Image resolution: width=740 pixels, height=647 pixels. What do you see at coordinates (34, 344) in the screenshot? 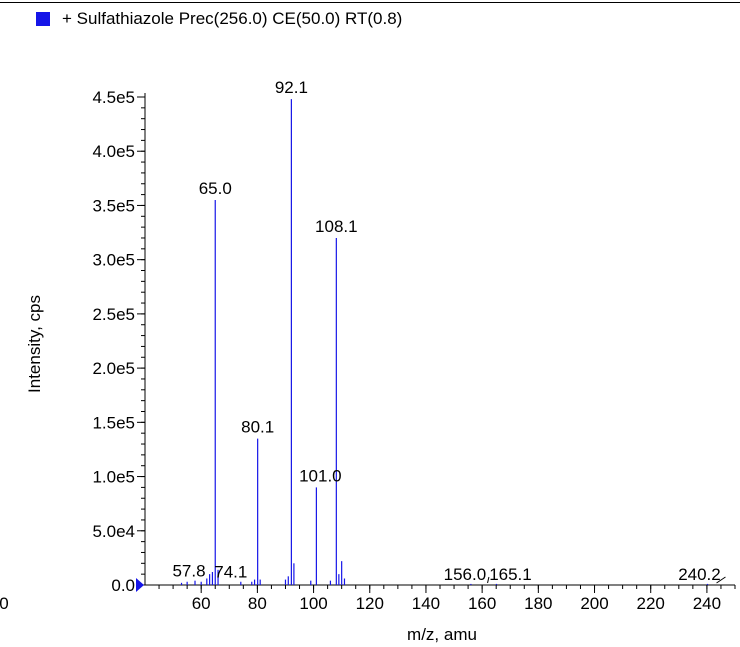
I see `y-axis-title: Intensity, cps` at bounding box center [34, 344].